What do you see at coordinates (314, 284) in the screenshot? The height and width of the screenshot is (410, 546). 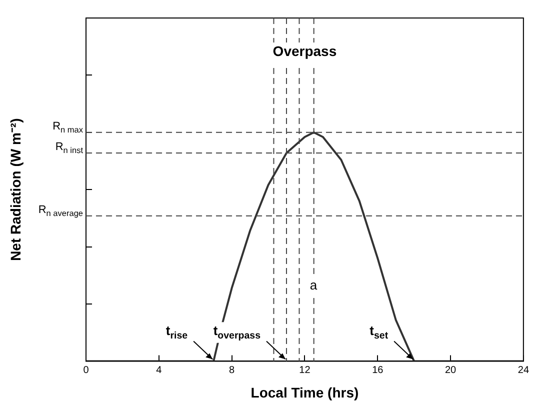 I see `annotation: a` at bounding box center [314, 284].